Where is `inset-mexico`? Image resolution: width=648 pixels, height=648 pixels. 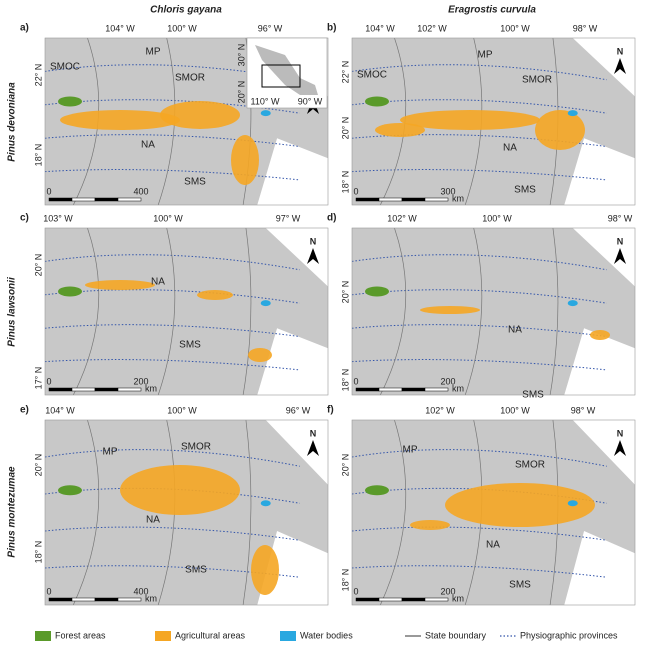 inset-mexico is located at coordinates (286, 70).